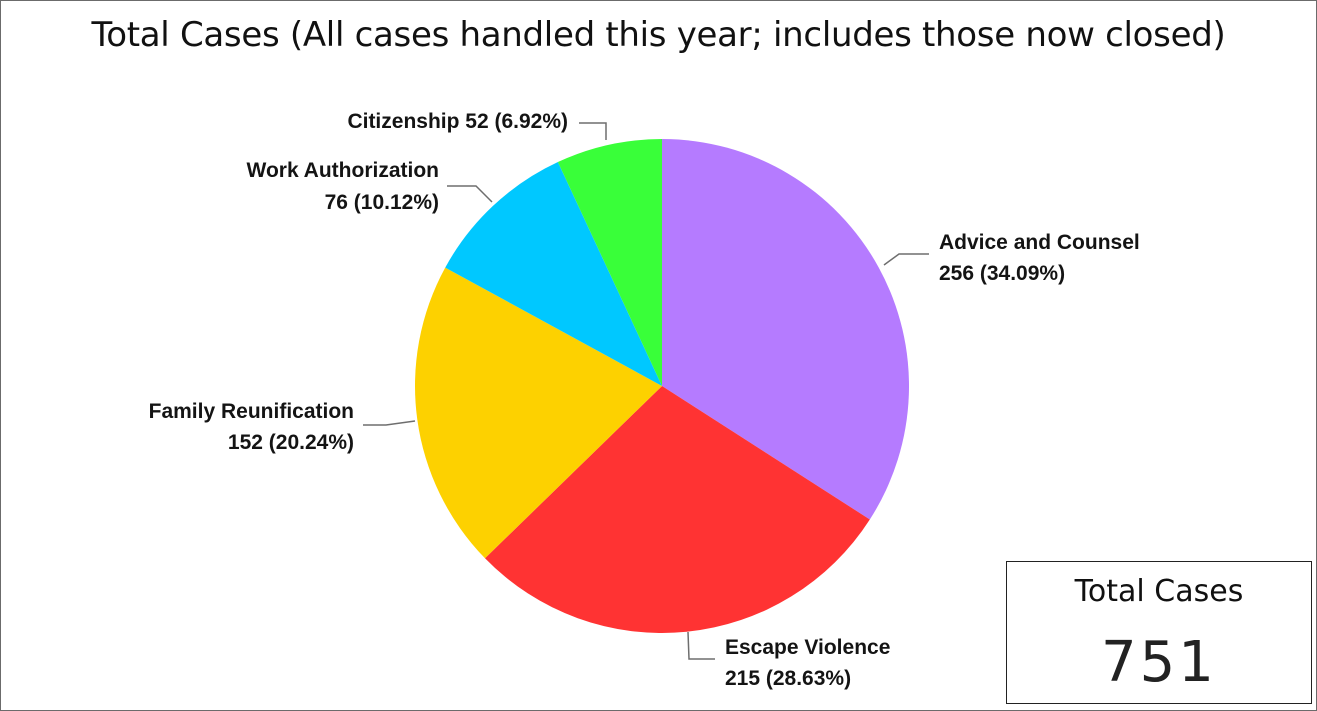 This screenshot has height=711, width=1317. I want to click on value-label-work-authorization: 76 (10.12%), so click(382, 202).